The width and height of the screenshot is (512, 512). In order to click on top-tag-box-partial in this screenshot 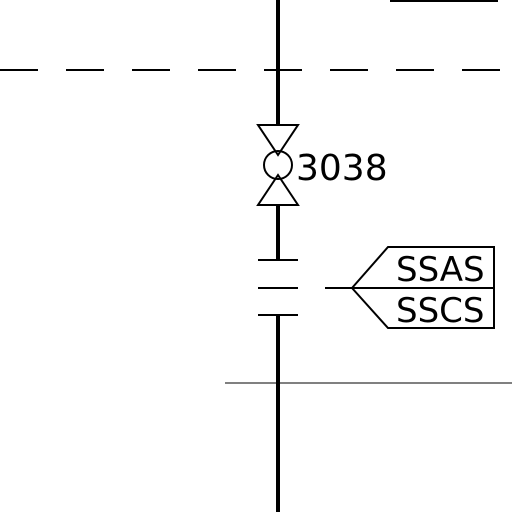, I will do `click(444, 1)`.